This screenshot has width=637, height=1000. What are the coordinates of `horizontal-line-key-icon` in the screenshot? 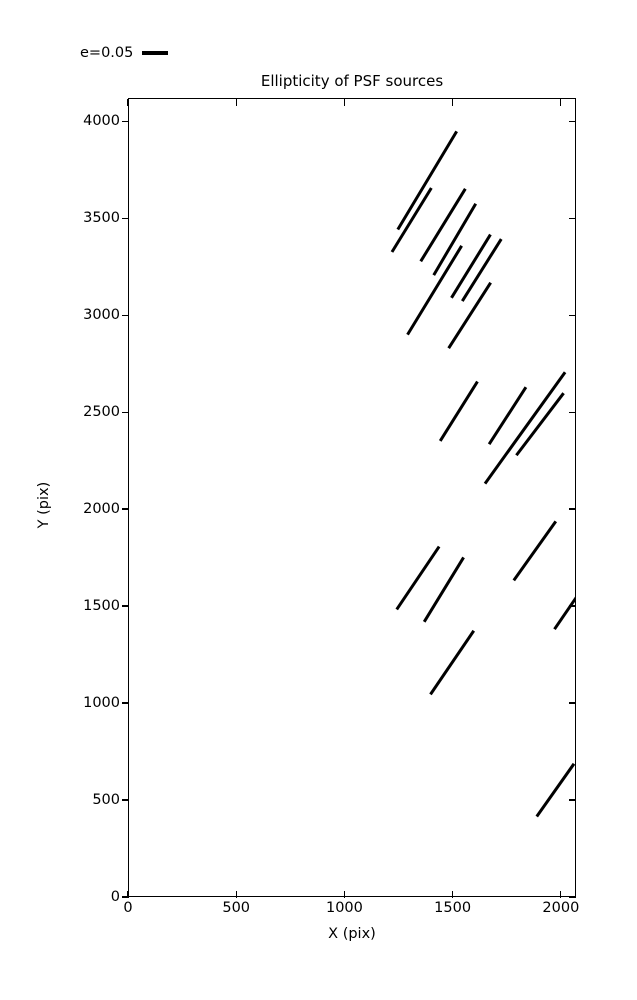 It's located at (155, 53).